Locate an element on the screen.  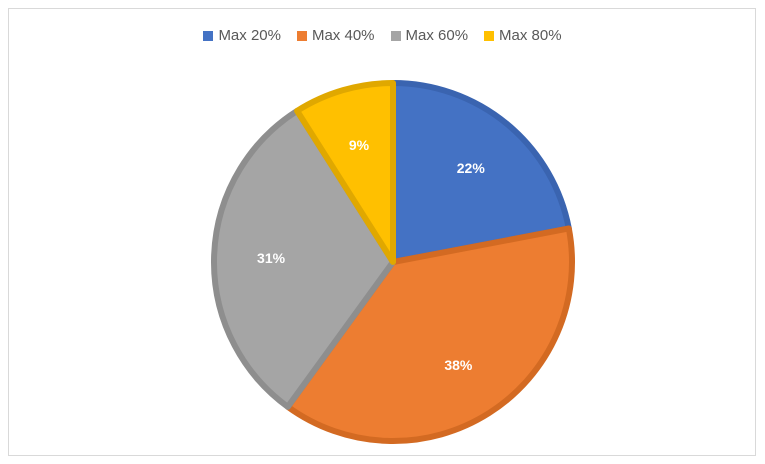
legend-label-max-20: Max 20% is located at coordinates (249, 35).